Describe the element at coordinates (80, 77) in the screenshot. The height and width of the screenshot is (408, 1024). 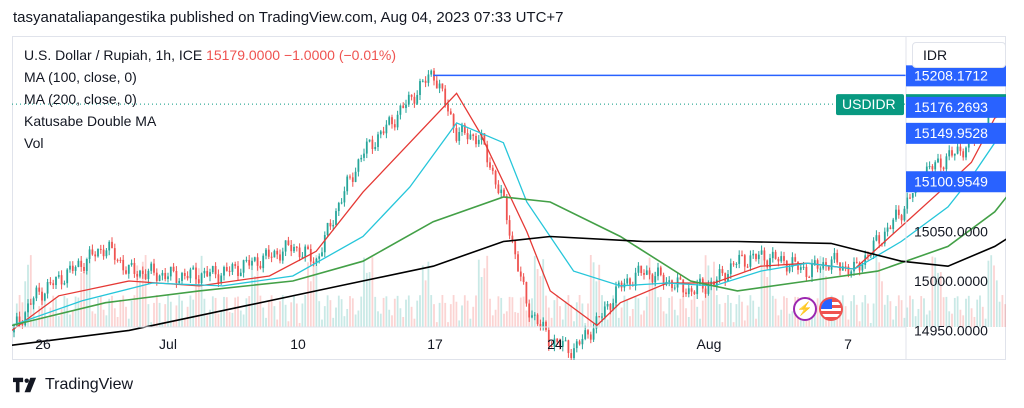
I see `legend-ma100: MA (100, close, 0)` at that location.